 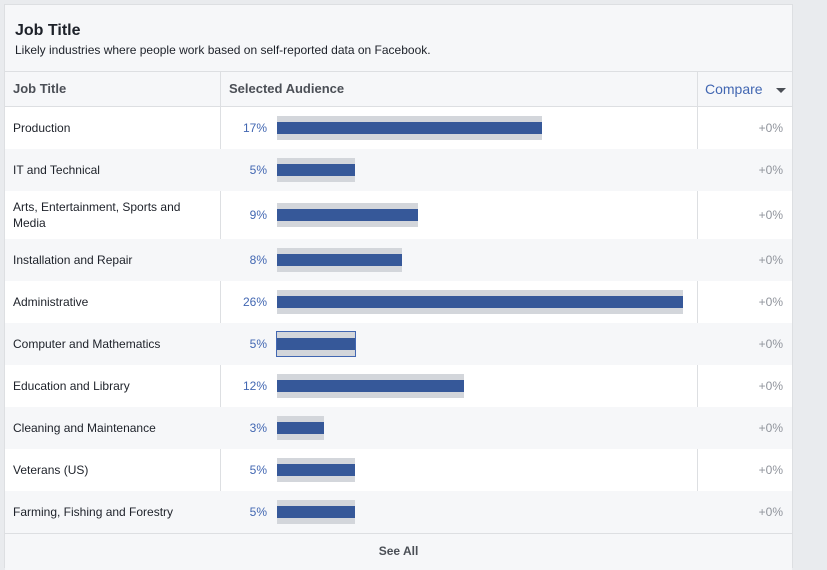 I want to click on job-title-label: Farming, Fishing and Forestry, so click(x=93, y=512).